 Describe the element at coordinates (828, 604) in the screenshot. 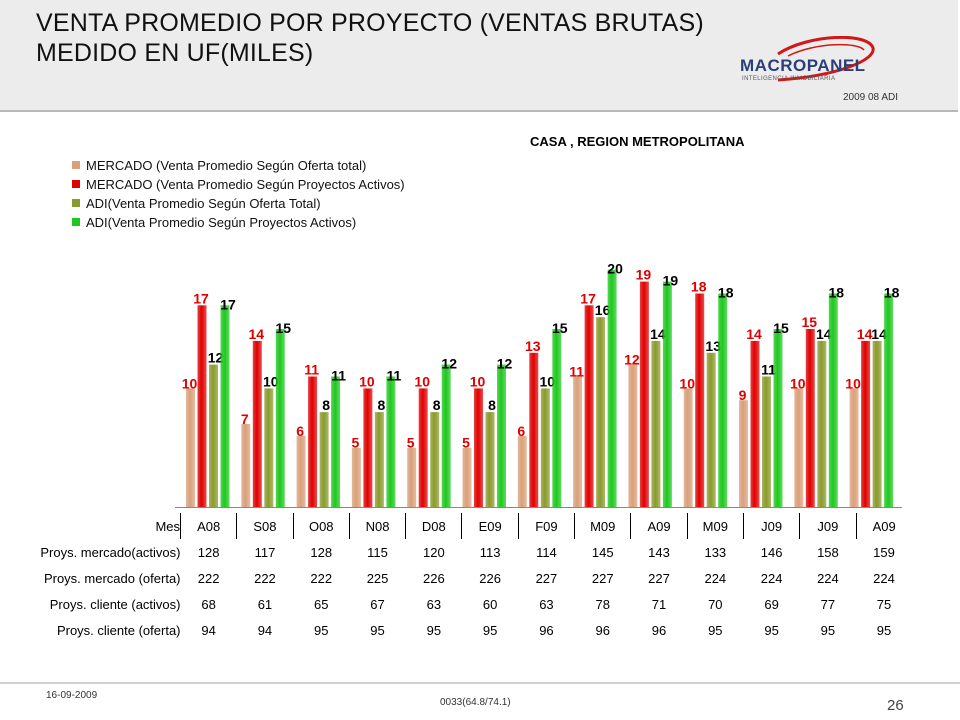

I see `table-cell: 77` at that location.